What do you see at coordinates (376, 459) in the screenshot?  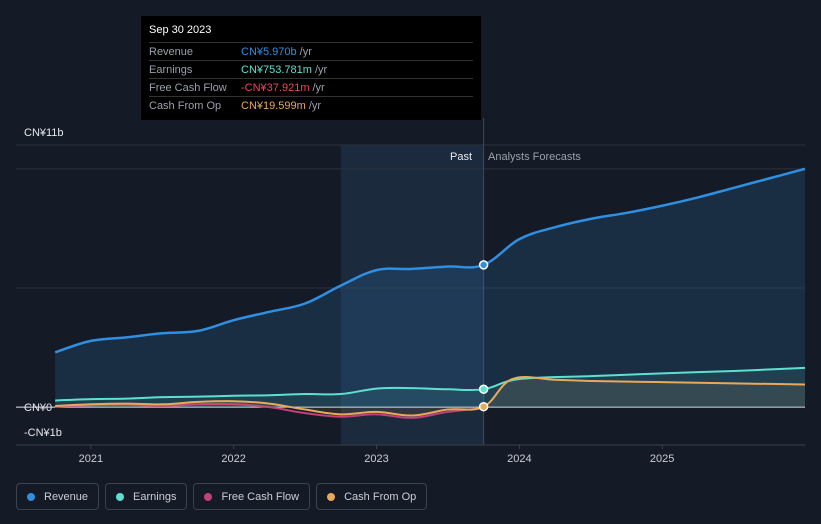 I see `x-tick-label: 2023` at bounding box center [376, 459].